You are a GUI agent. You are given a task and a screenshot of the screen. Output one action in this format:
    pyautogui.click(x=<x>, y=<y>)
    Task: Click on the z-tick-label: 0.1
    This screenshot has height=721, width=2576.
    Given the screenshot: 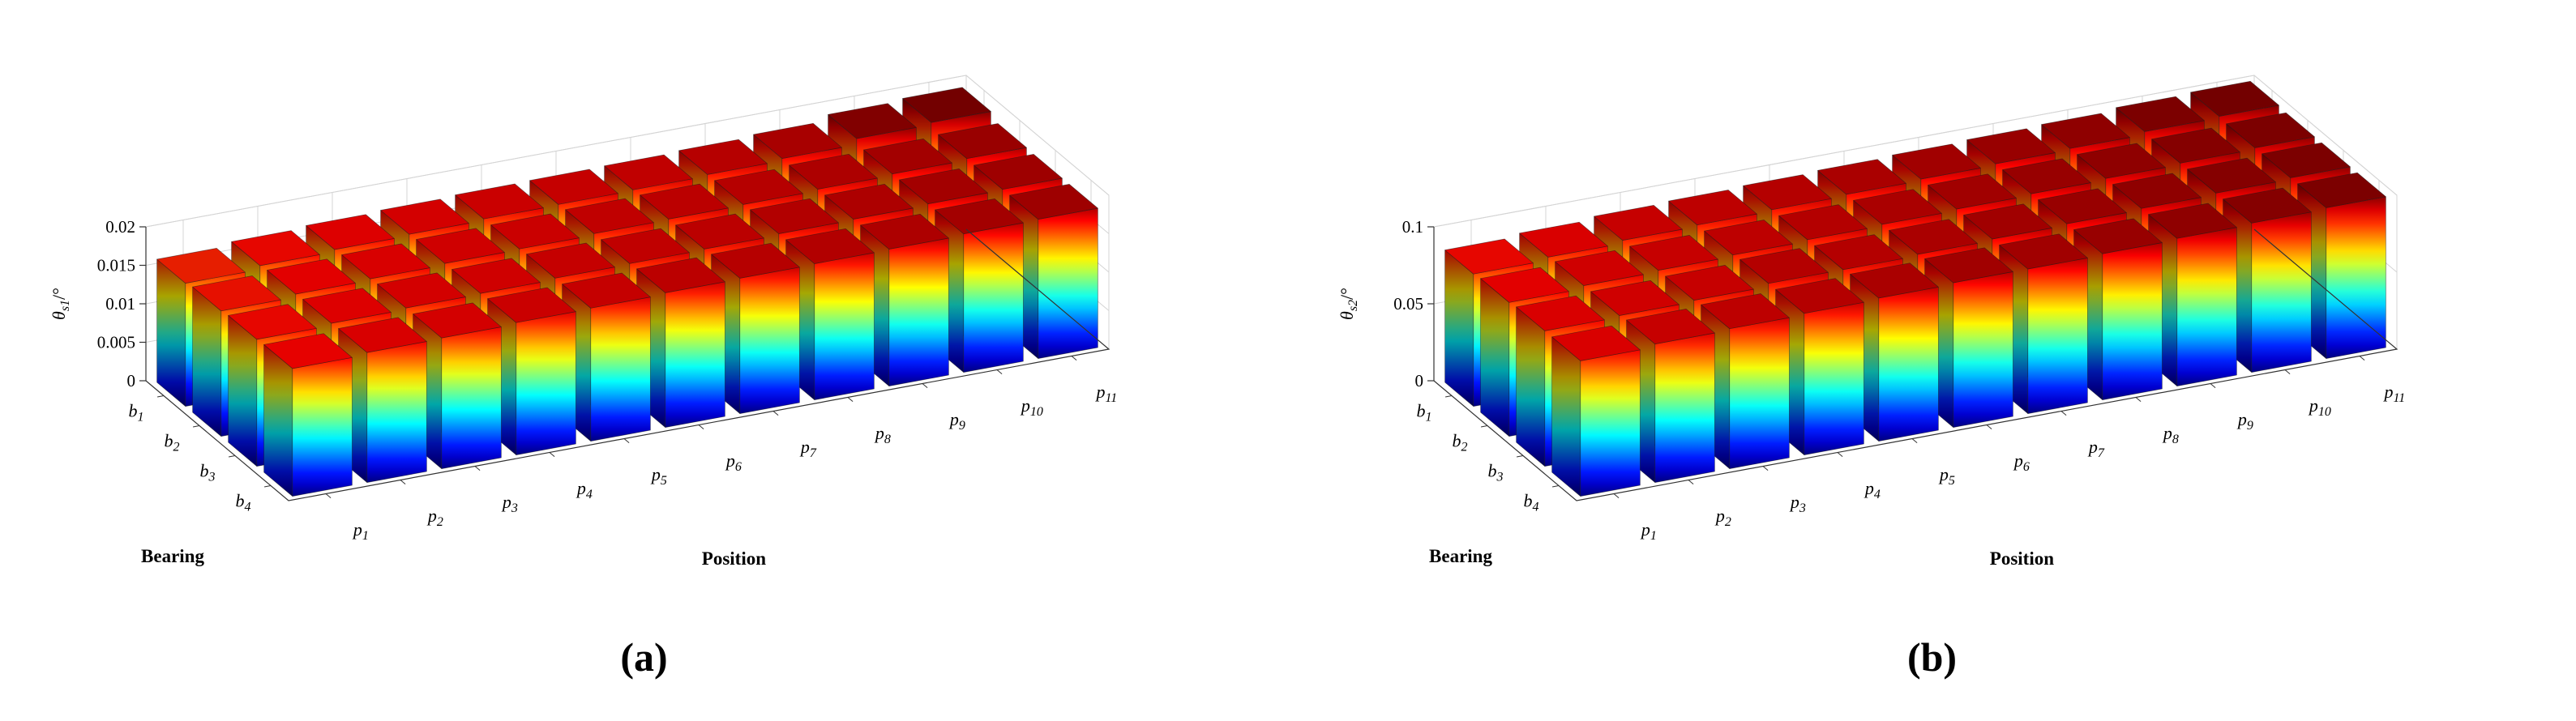 What is the action you would take?
    pyautogui.click(x=1412, y=227)
    